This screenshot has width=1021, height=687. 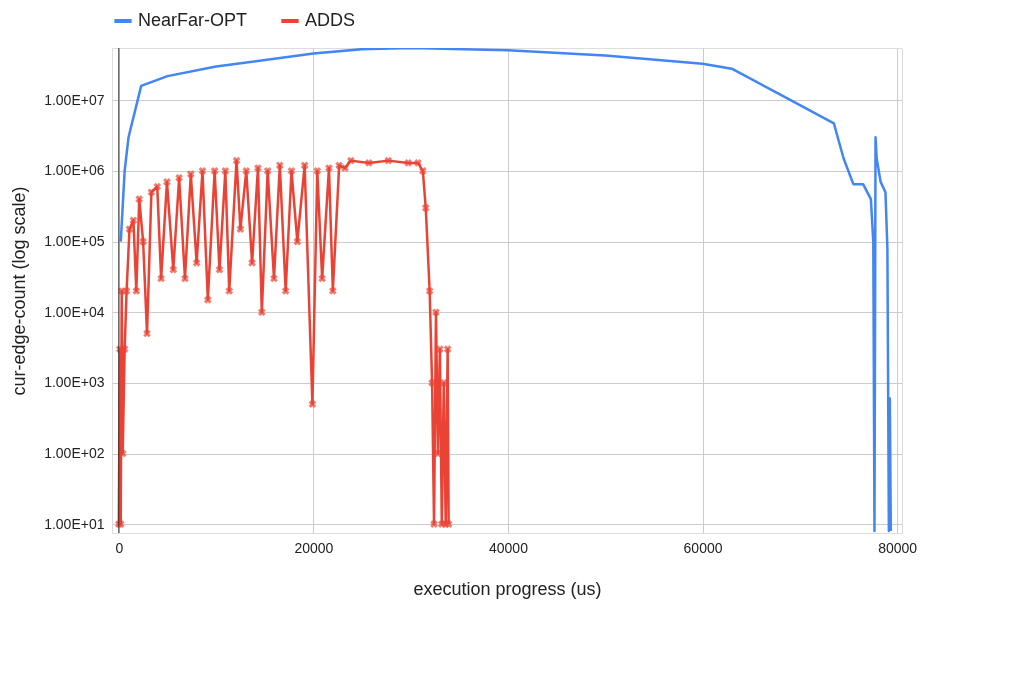 What do you see at coordinates (19, 291) in the screenshot?
I see `y-axis-title: cur-edge-count (log scale)` at bounding box center [19, 291].